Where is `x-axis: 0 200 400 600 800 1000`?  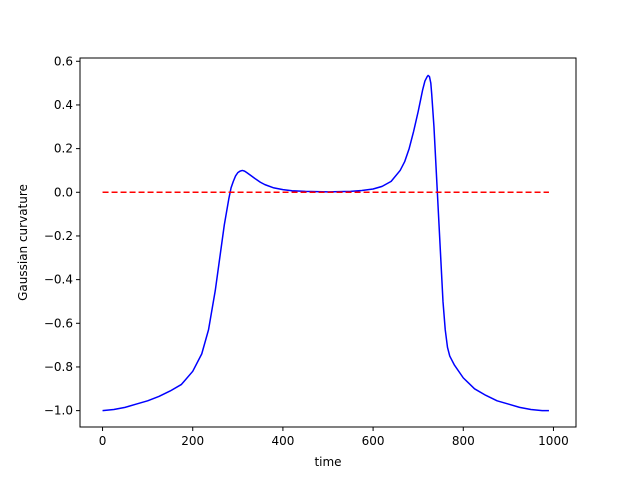
x-axis: 0 200 400 600 800 1000 is located at coordinates (334, 437).